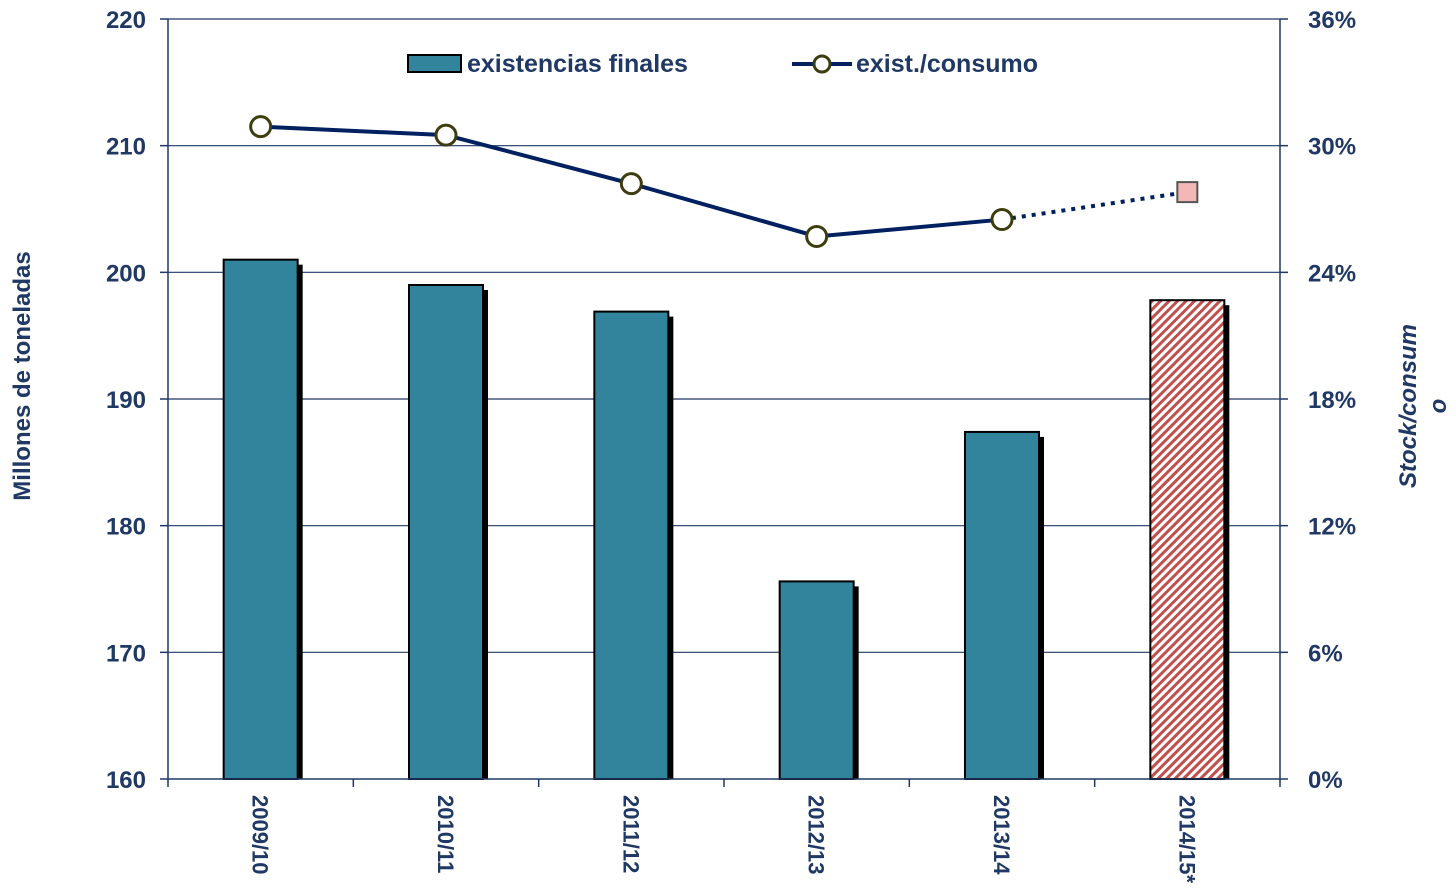 This screenshot has height=889, width=1456. Describe the element at coordinates (22, 375) in the screenshot. I see `left-axis-title: Millones de toneladas` at that location.